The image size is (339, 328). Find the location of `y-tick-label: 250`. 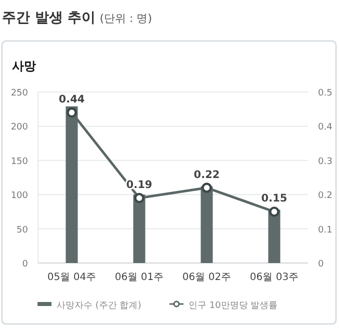

y-tick-label: 250 is located at coordinates (19, 93).